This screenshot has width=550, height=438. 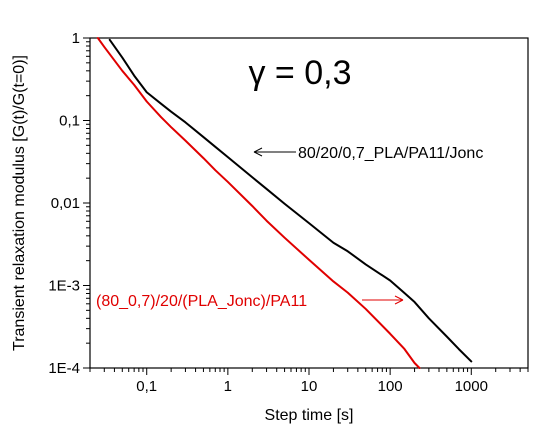 I want to click on annotation-red-arrowhead, so click(x=399, y=300).